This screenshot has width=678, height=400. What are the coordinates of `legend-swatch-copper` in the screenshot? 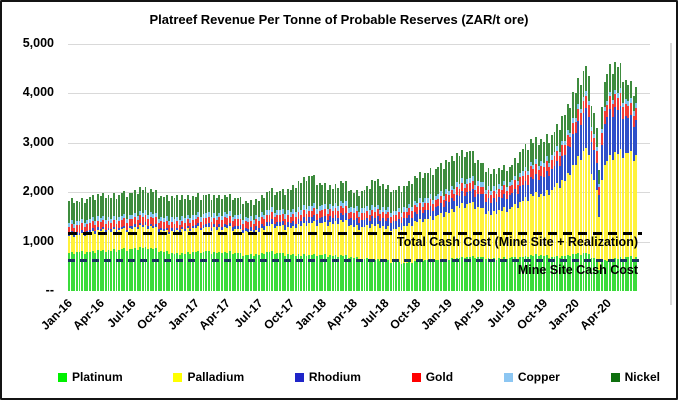 It's located at (508, 377).